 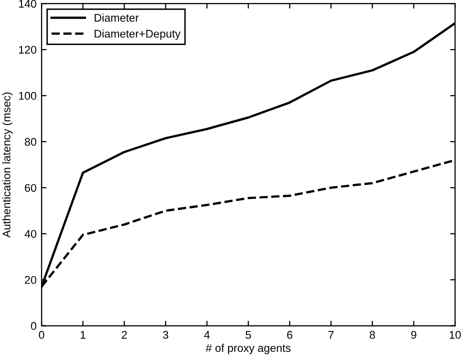 I want to click on x-tick-label: 5, so click(x=248, y=335).